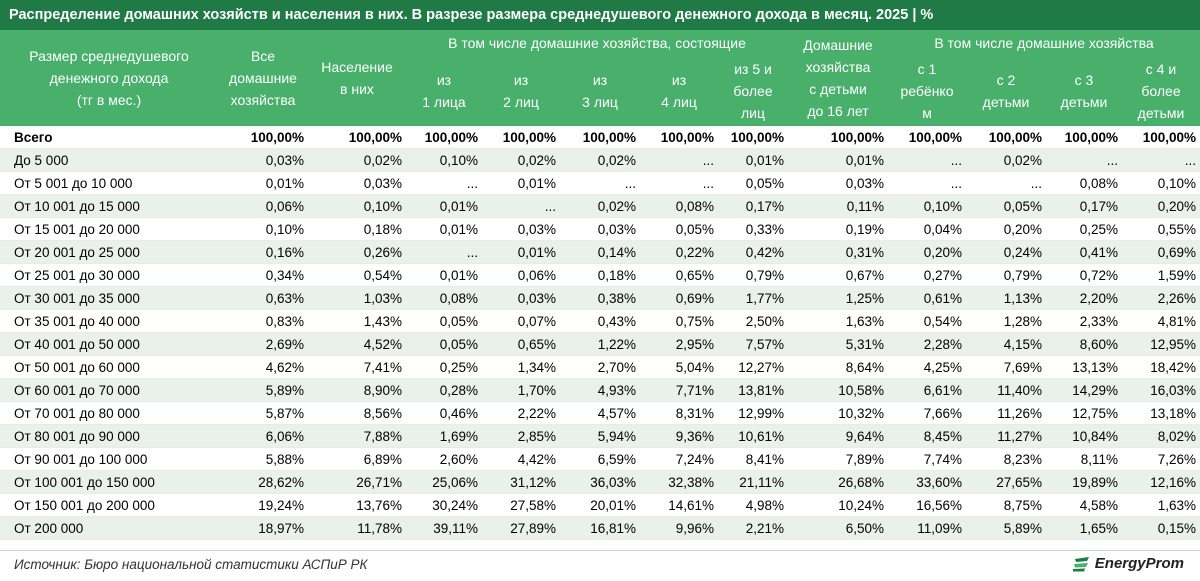 This screenshot has height=581, width=1200. What do you see at coordinates (1099, 459) in the screenshot?
I see `table-cell: 8,11%` at bounding box center [1099, 459].